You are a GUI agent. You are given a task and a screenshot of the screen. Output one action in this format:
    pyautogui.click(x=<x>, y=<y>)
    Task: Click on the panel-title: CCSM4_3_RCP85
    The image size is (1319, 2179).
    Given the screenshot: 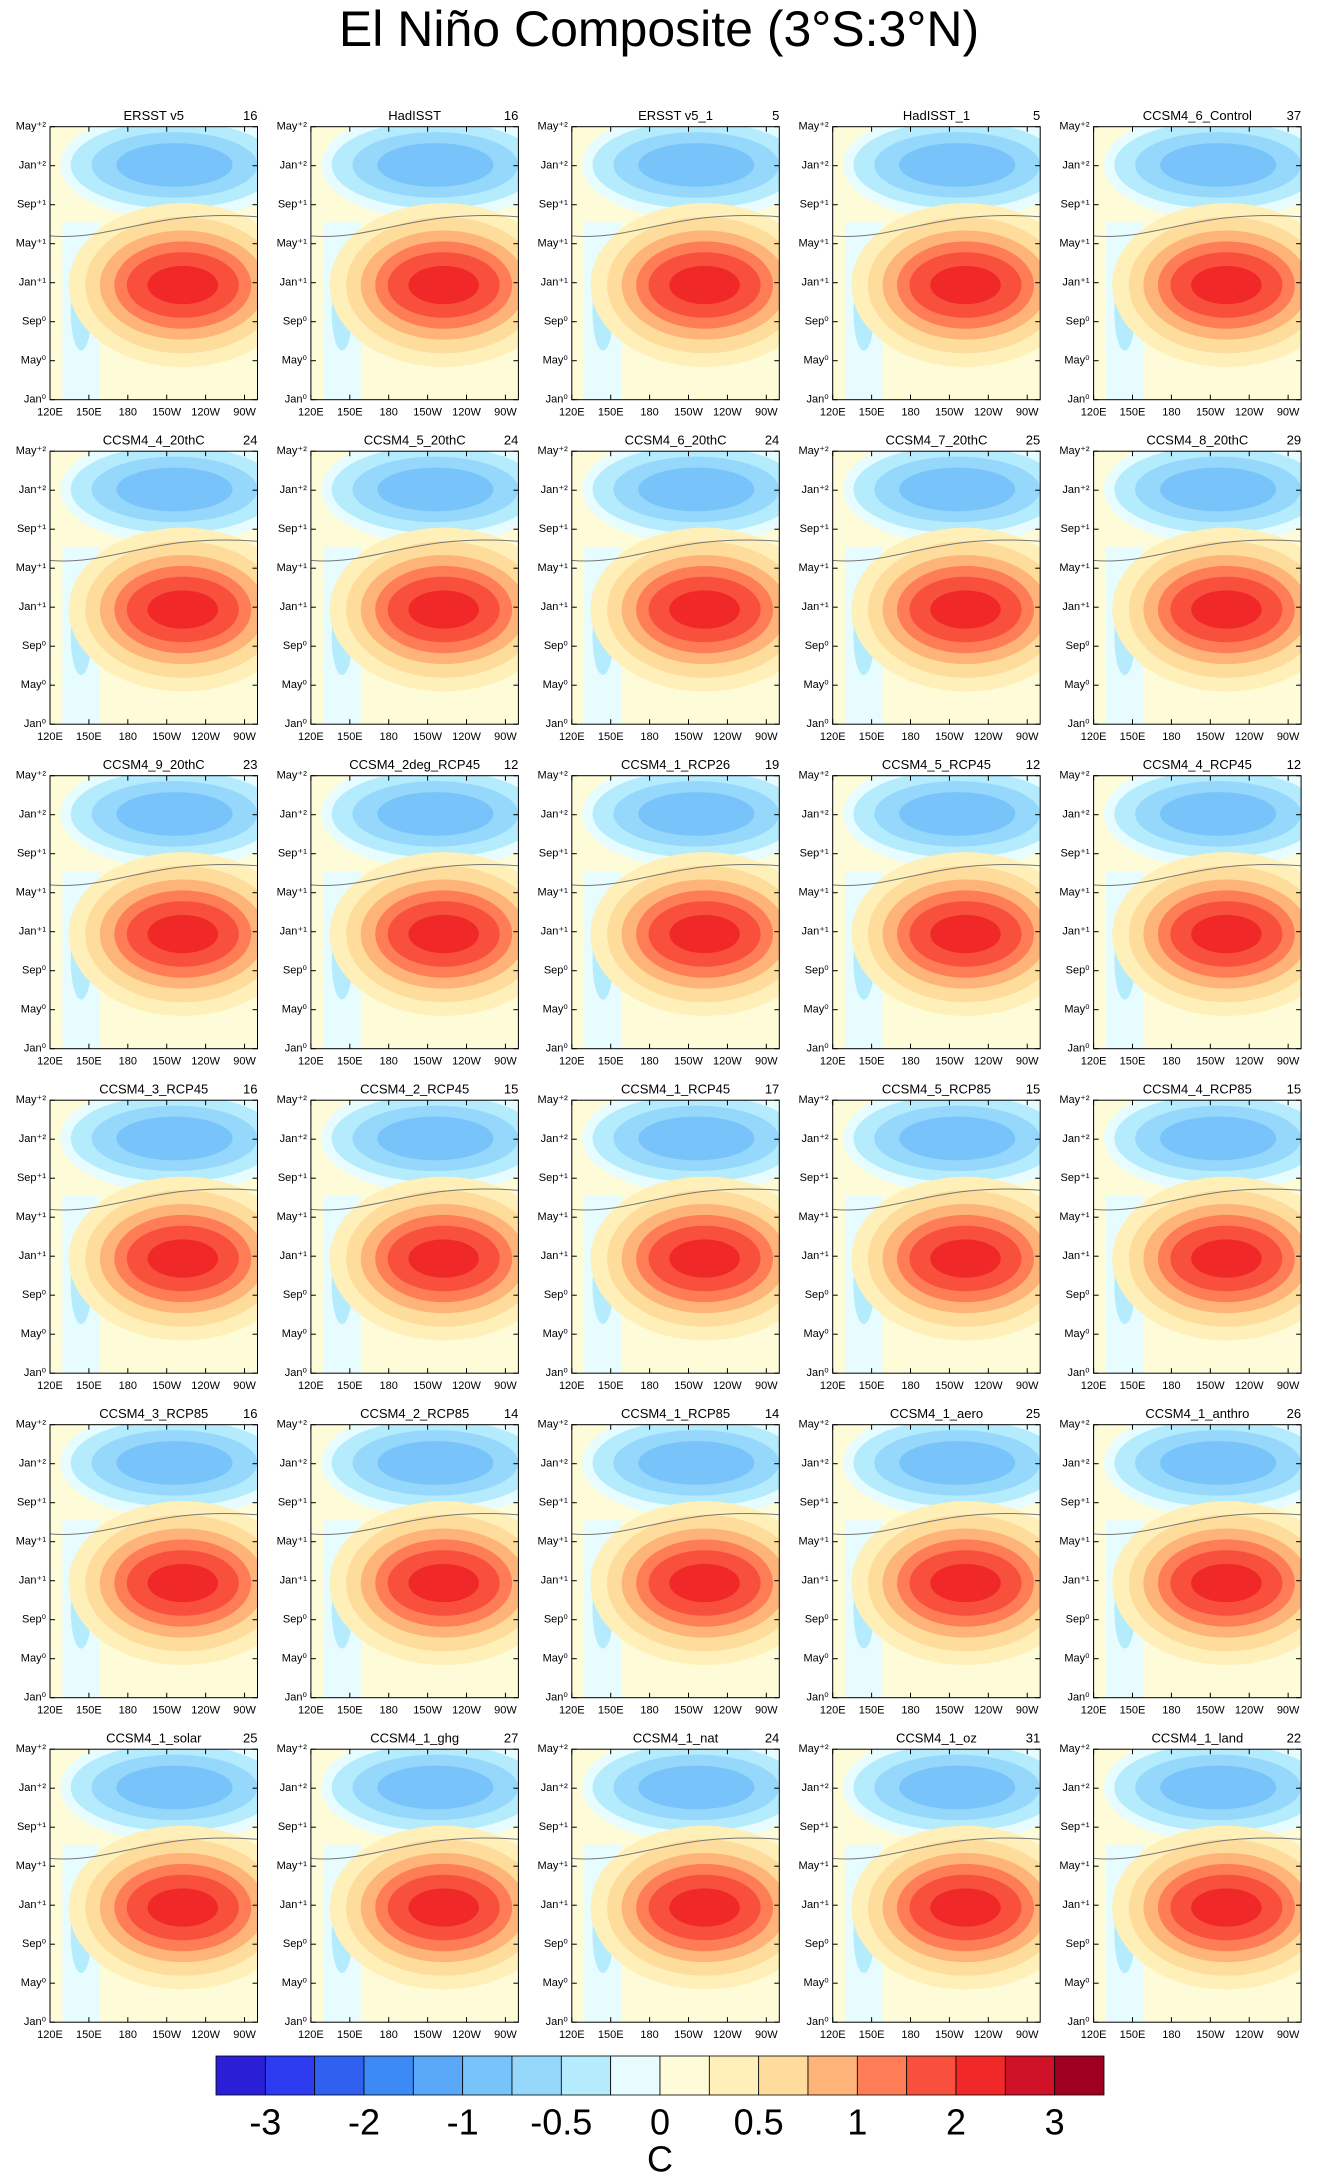 What is the action you would take?
    pyautogui.click(x=153, y=1413)
    